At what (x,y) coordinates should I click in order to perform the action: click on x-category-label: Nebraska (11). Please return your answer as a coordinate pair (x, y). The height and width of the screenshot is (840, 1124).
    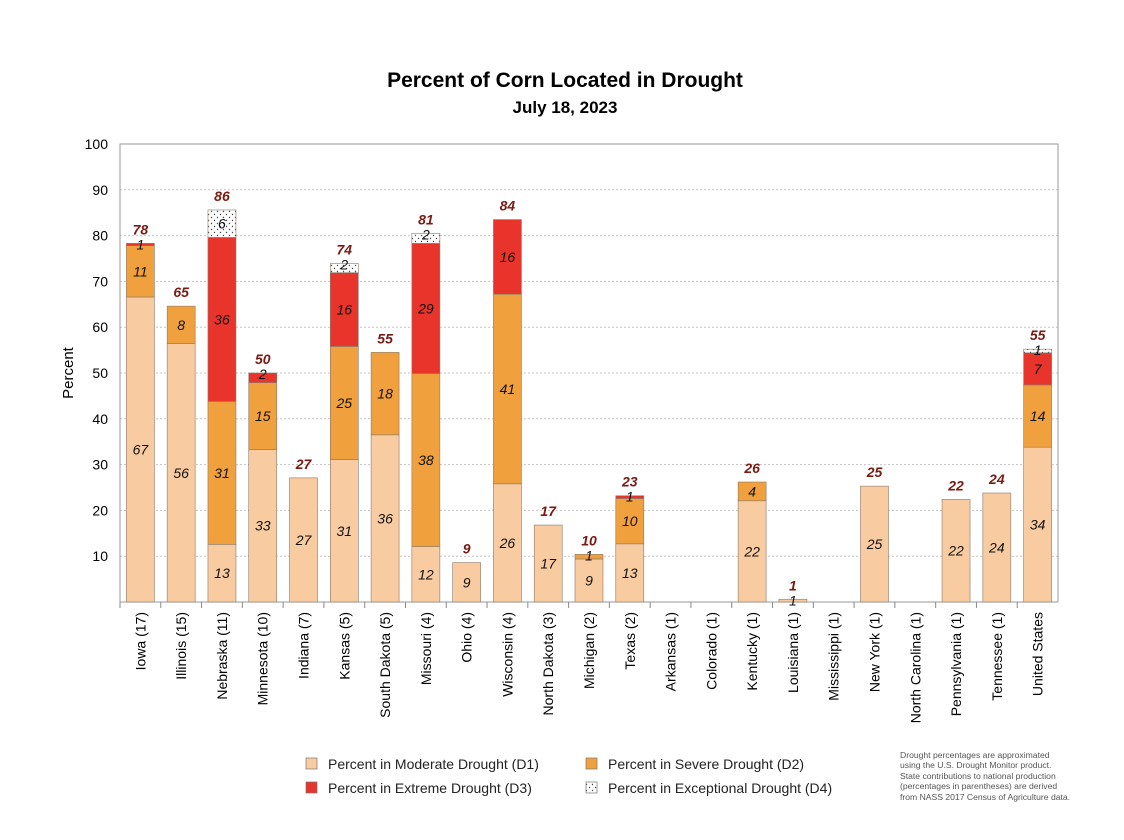
    Looking at the image, I should click on (222, 656).